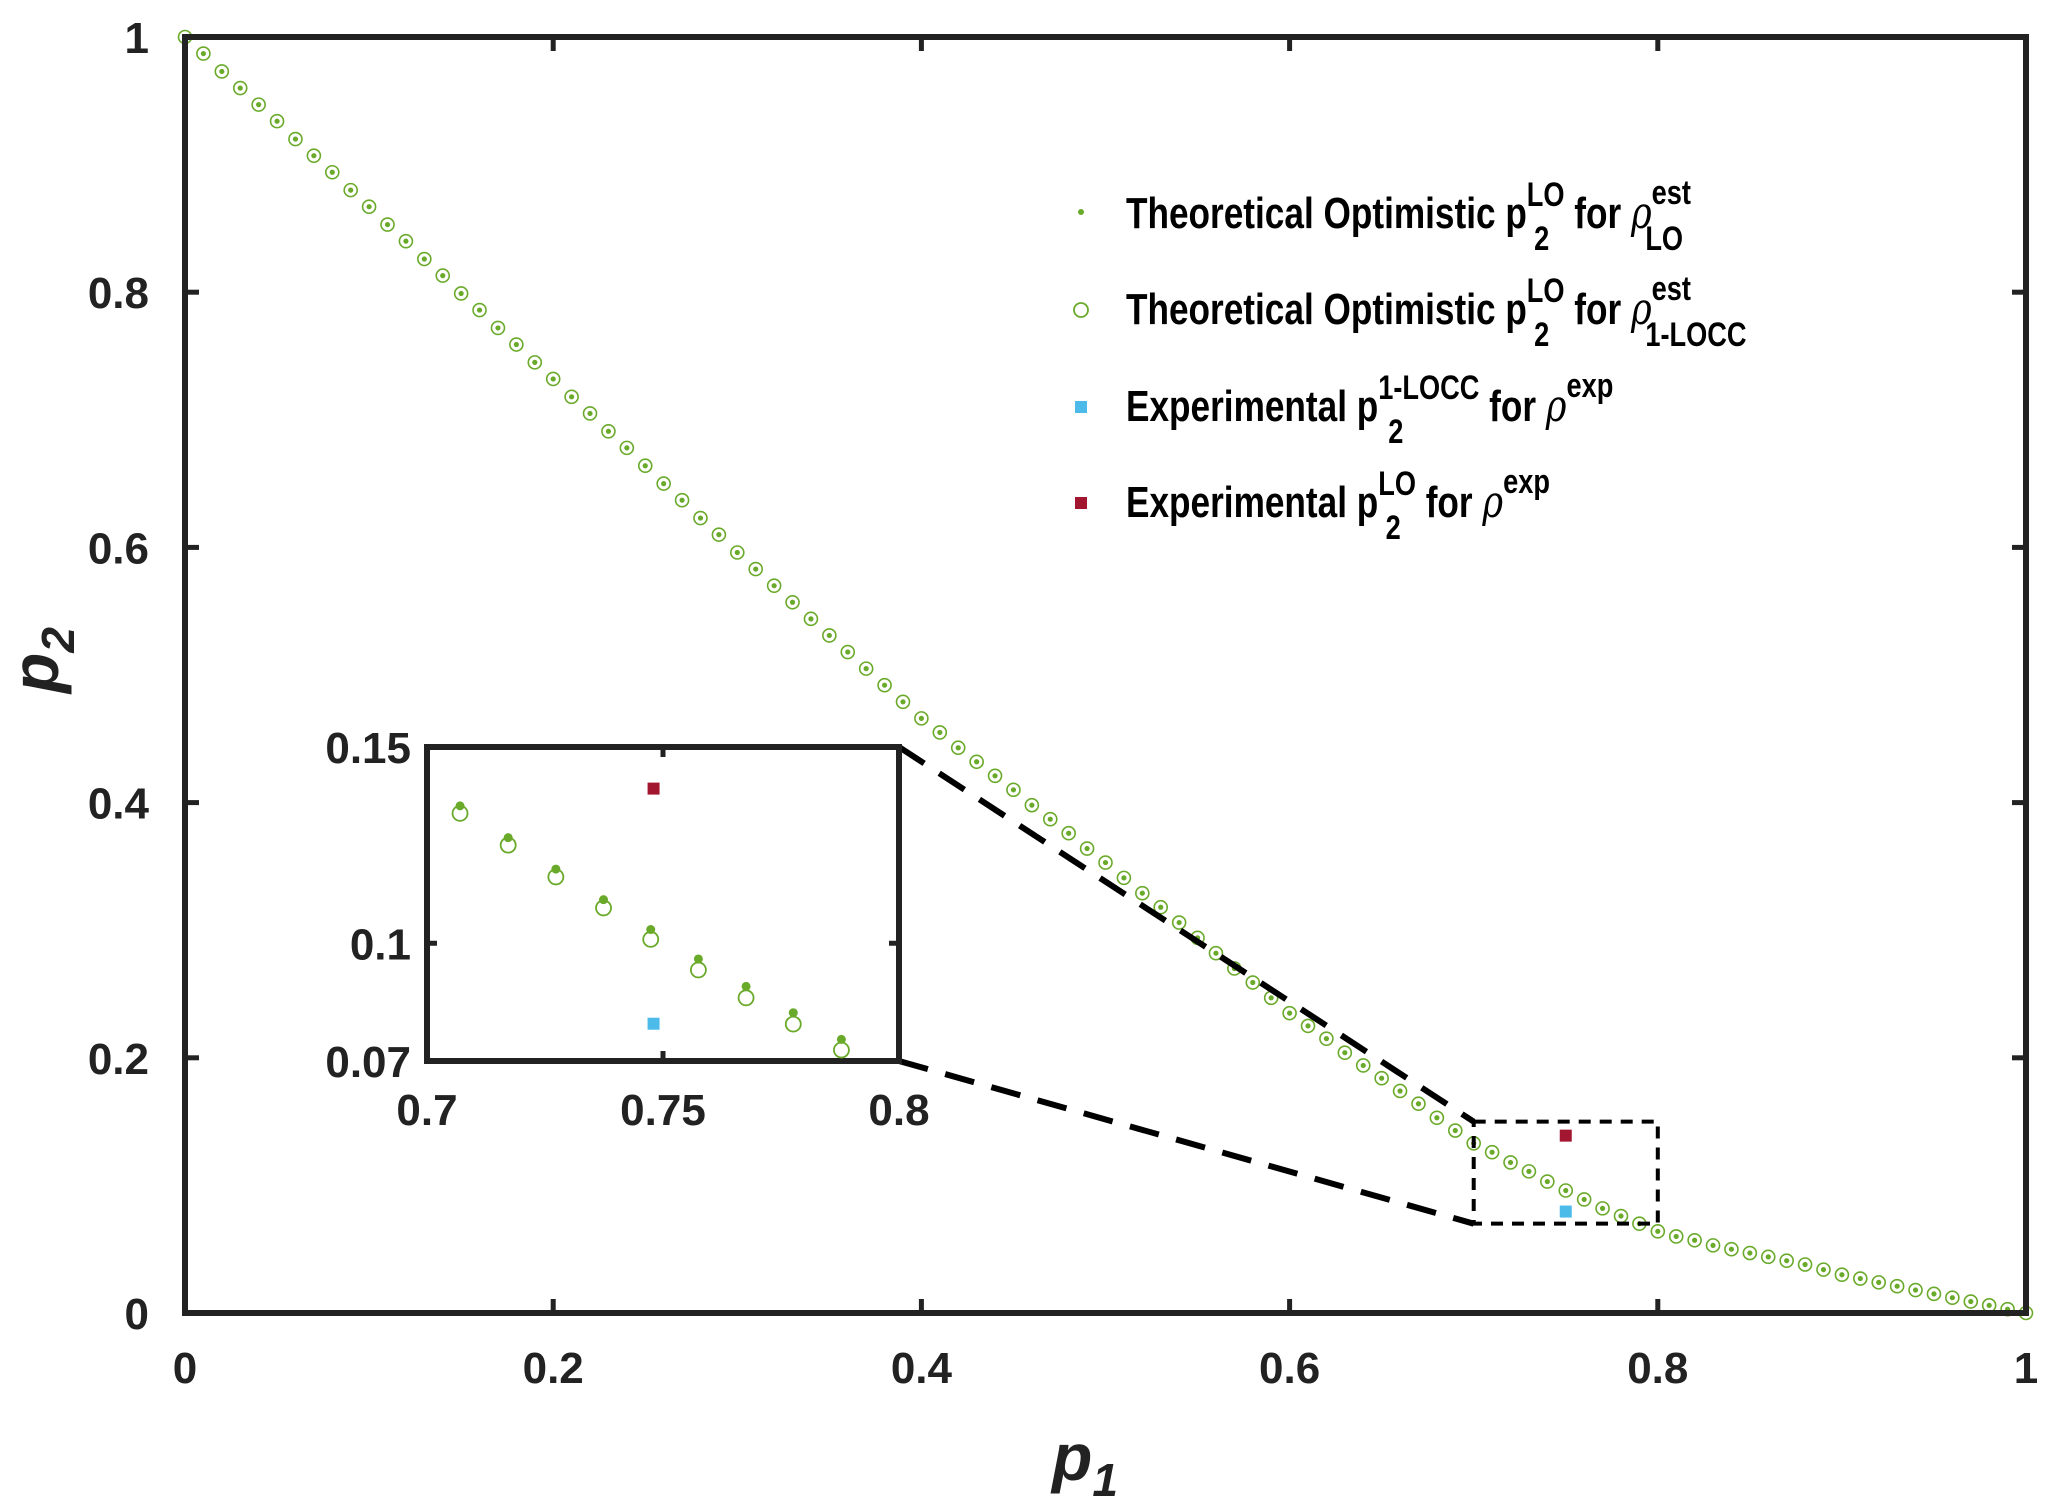  Describe the element at coordinates (380, 944) in the screenshot. I see `inset-y-tick-label: 0.1` at that location.